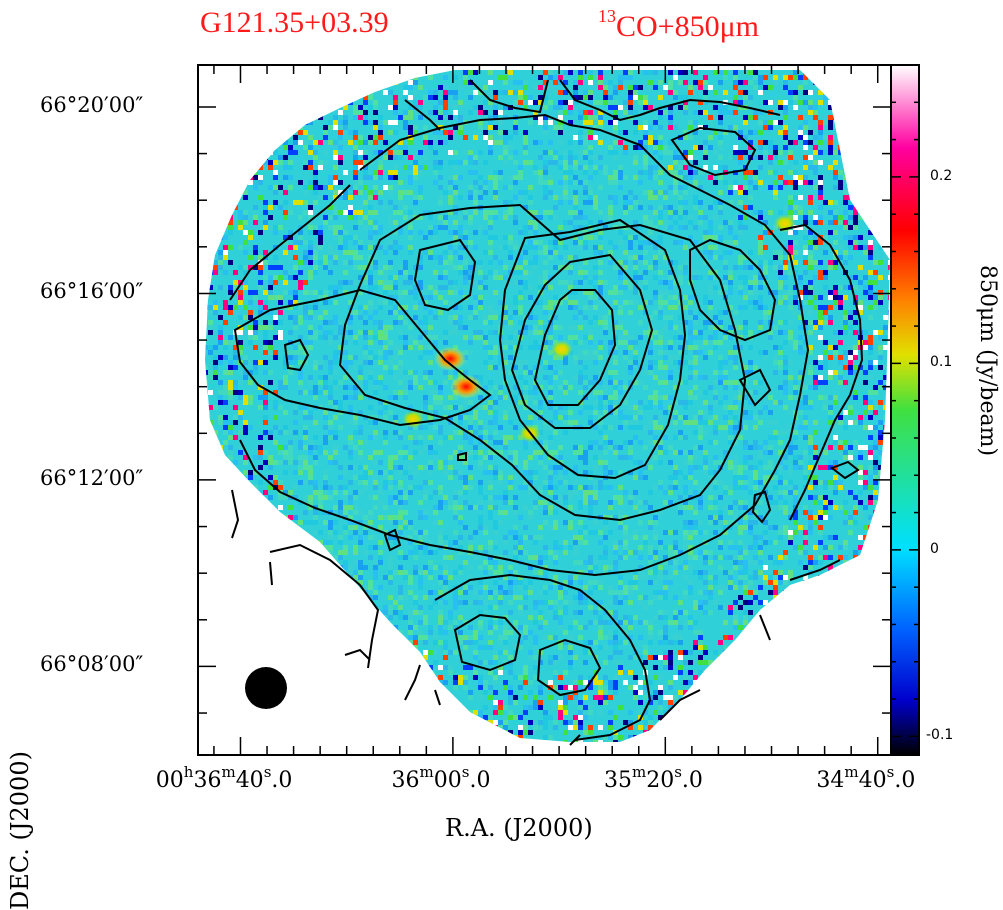 The height and width of the screenshot is (910, 1003). I want to click on x-tick-hours: 00, so click(170, 780).